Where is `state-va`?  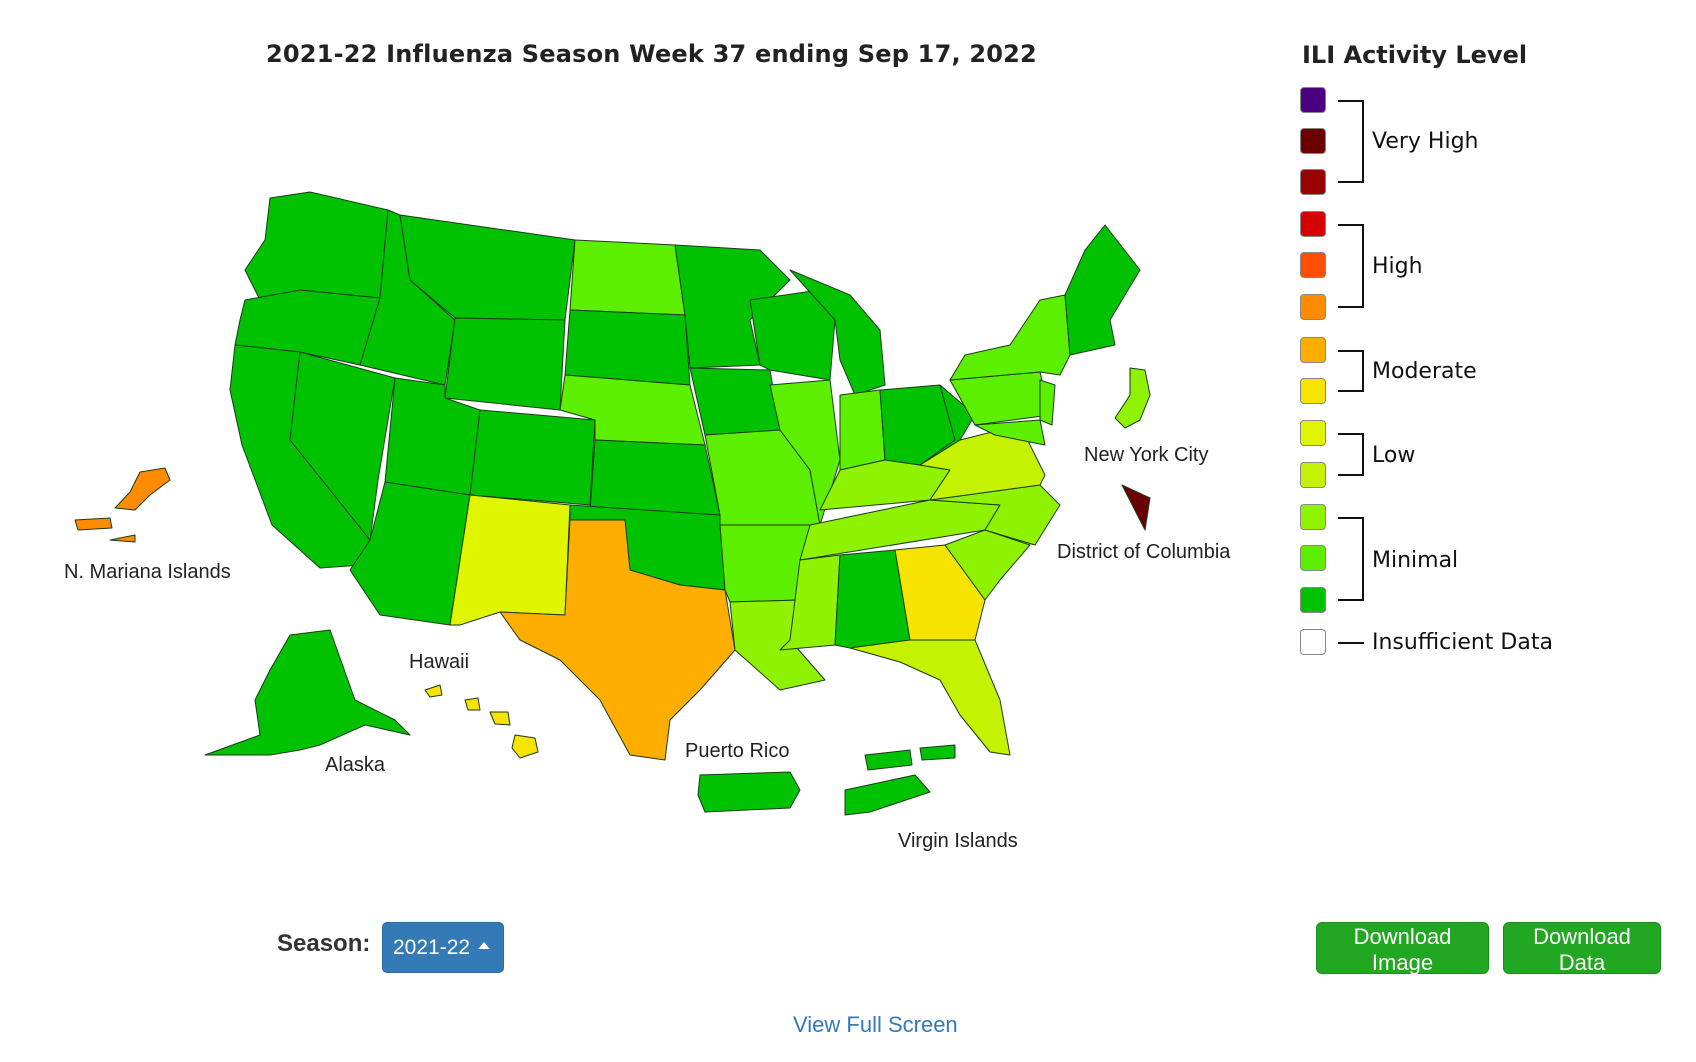 state-va is located at coordinates (982, 462).